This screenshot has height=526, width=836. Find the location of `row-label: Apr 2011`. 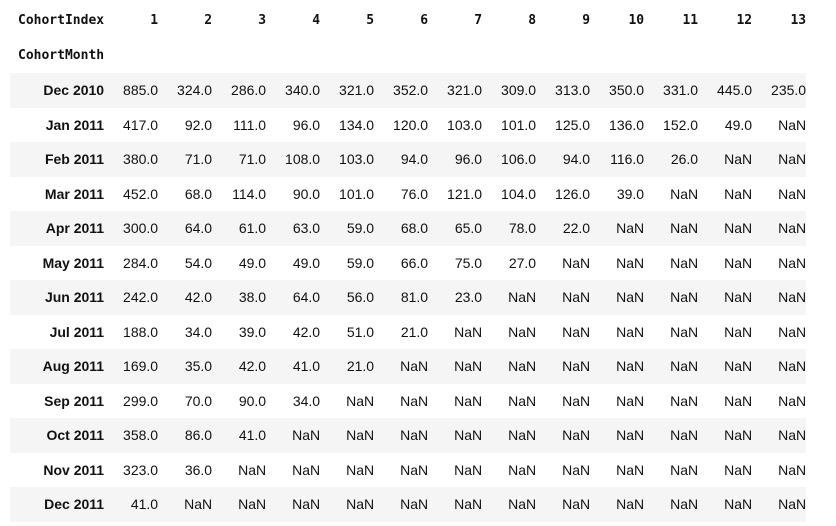

row-label: Apr 2011 is located at coordinates (75, 228).